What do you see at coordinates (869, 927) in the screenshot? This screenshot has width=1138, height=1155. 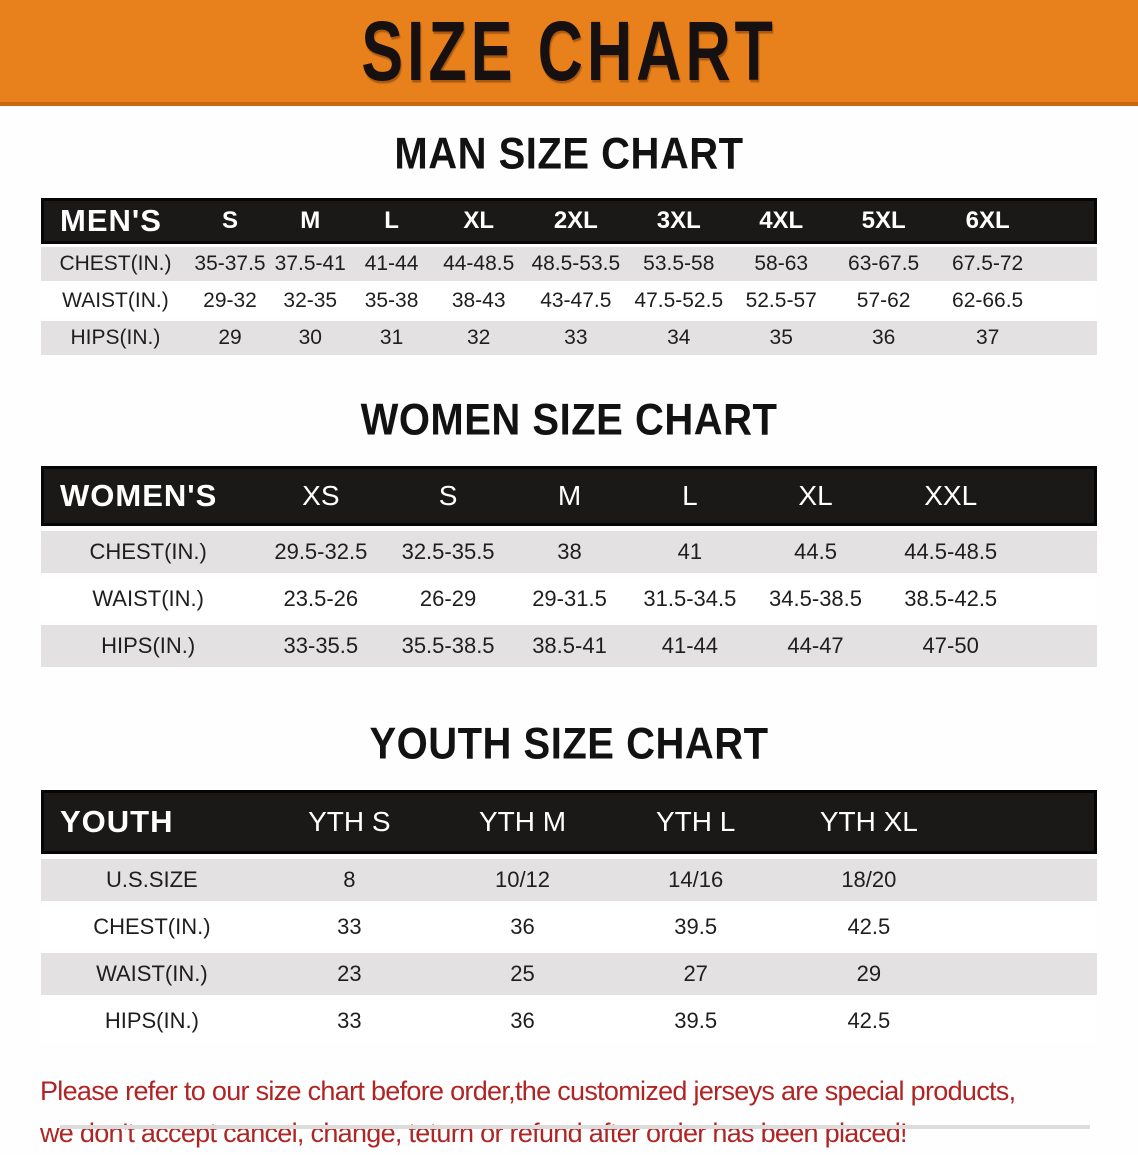 I see `table-cell: 42.5` at bounding box center [869, 927].